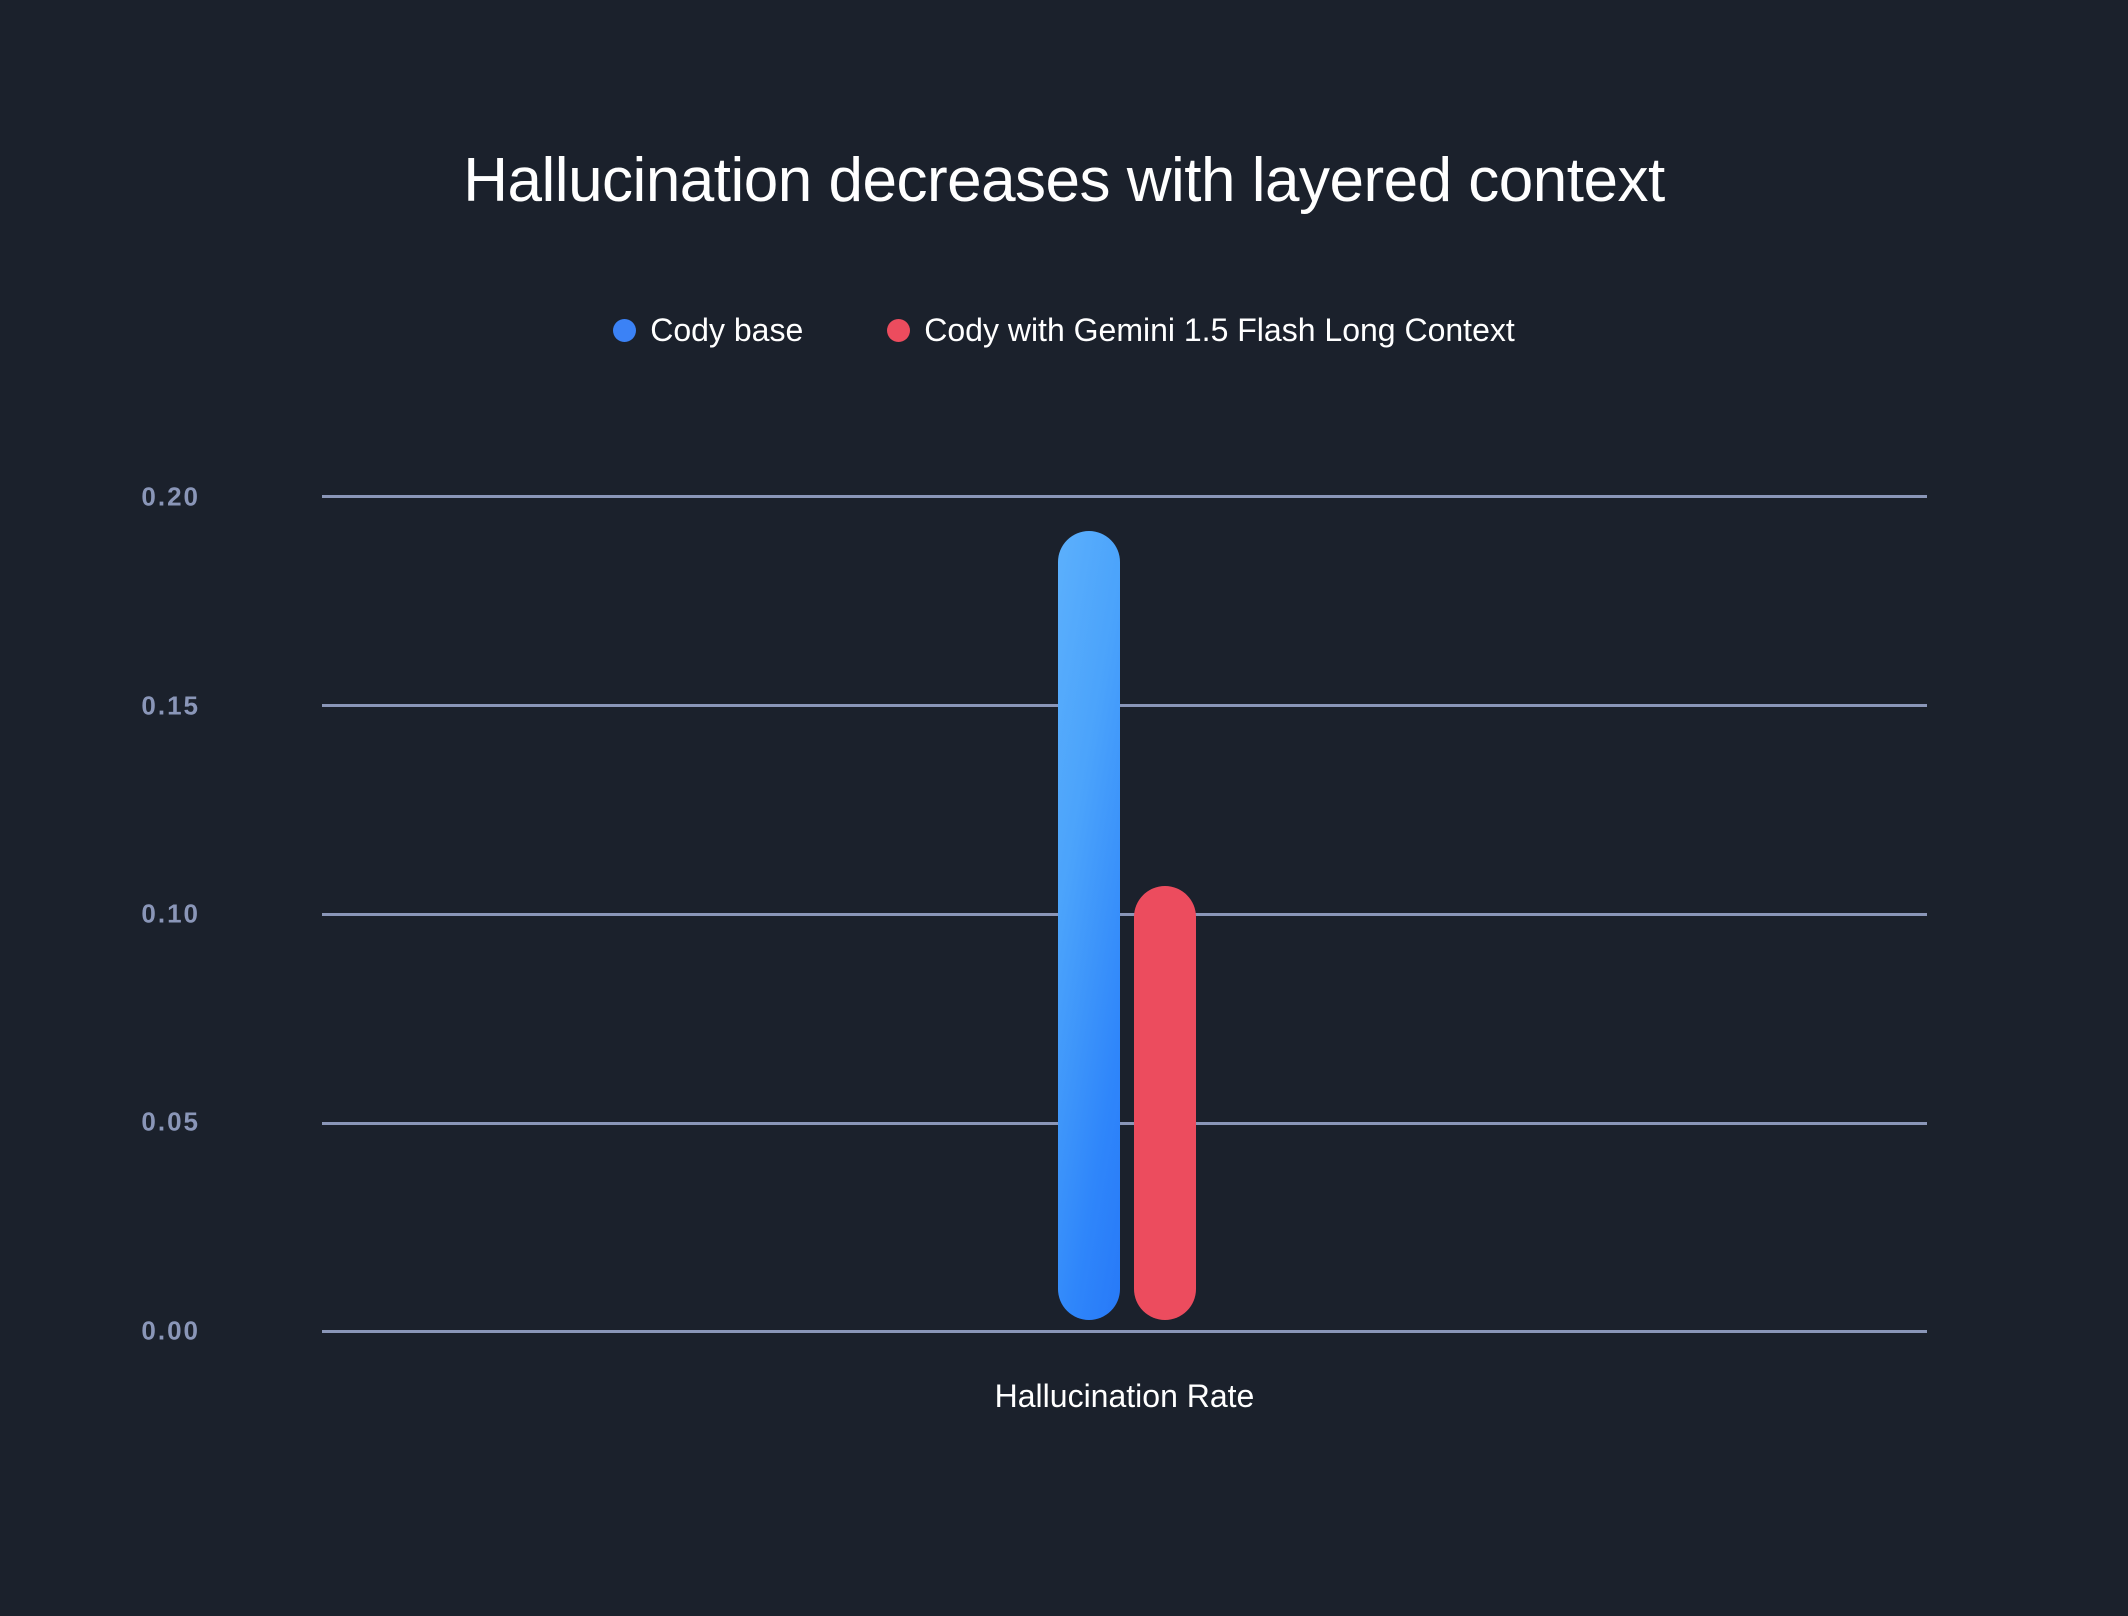 This screenshot has height=1616, width=2128. Describe the element at coordinates (170, 1121) in the screenshot. I see `y-tick-label-0-05: 0.05` at that location.